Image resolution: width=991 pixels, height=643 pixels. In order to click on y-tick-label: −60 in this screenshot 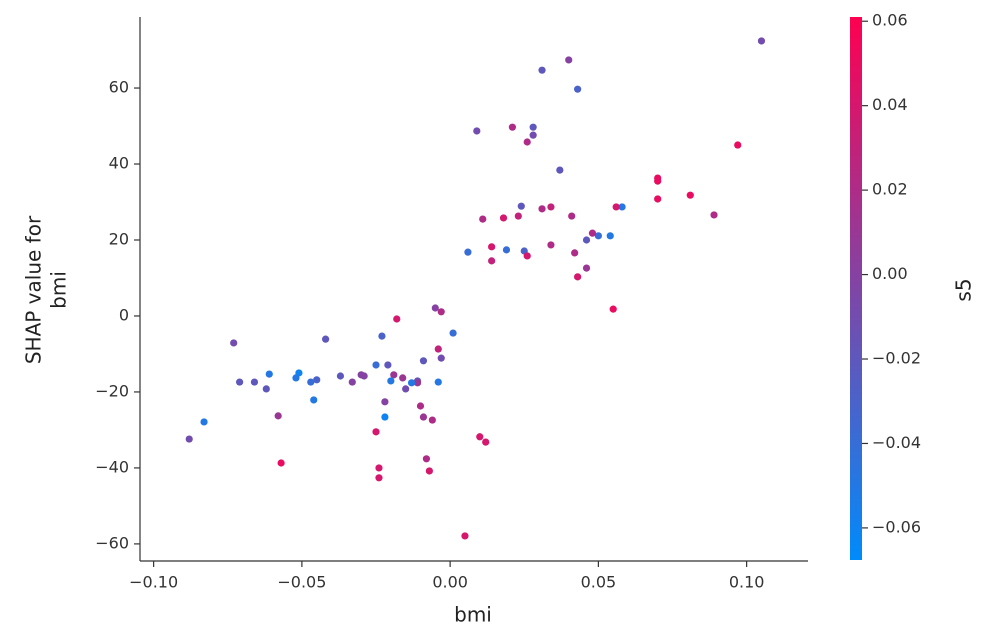, I will do `click(112, 542)`.